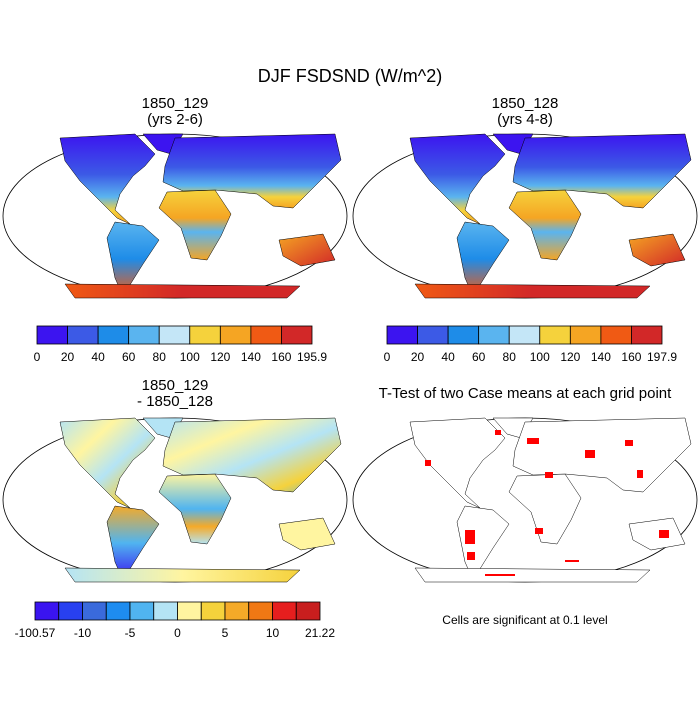 This screenshot has height=705, width=700. I want to click on colorbar-label: -100.57, so click(35, 633).